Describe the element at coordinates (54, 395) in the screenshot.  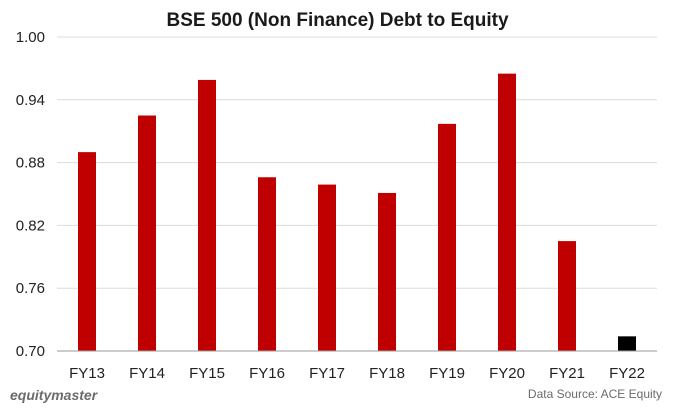
I see `brand-logo-text: equitymaster` at that location.